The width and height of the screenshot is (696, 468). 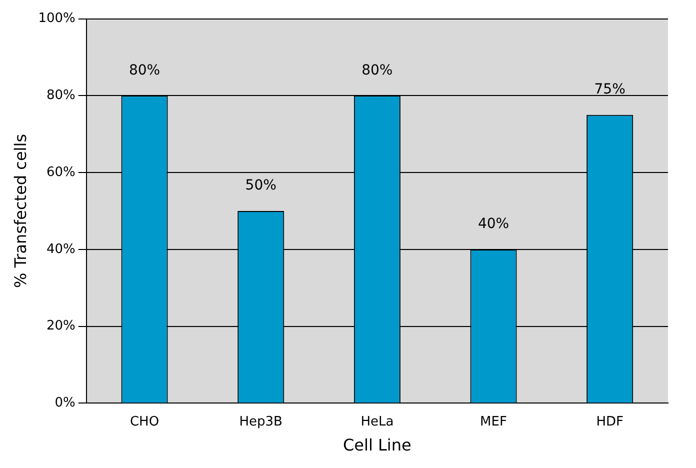 I want to click on data-label: 75%, so click(x=610, y=90).